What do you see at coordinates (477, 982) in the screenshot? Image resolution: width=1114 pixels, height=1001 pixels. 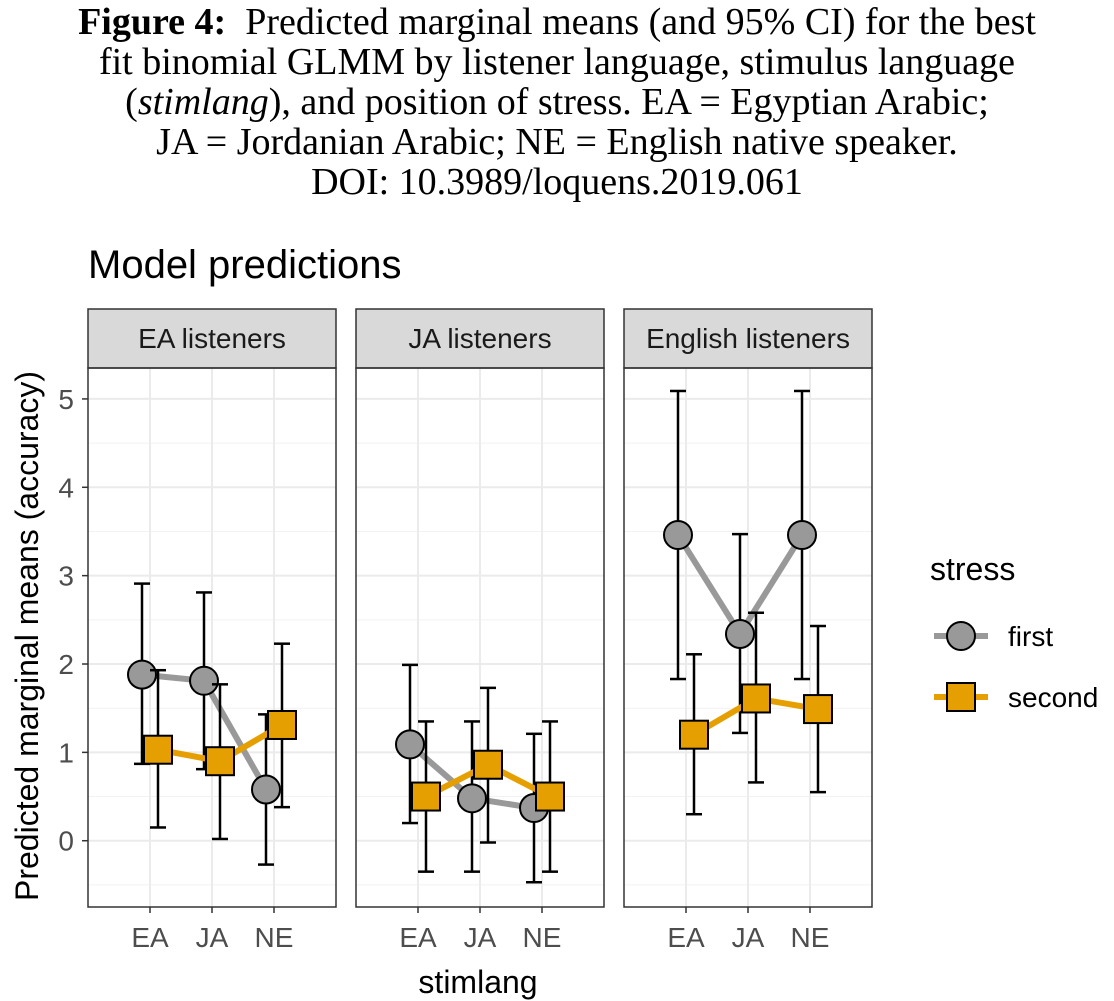 I see `x-axis-label: stimlang` at bounding box center [477, 982].